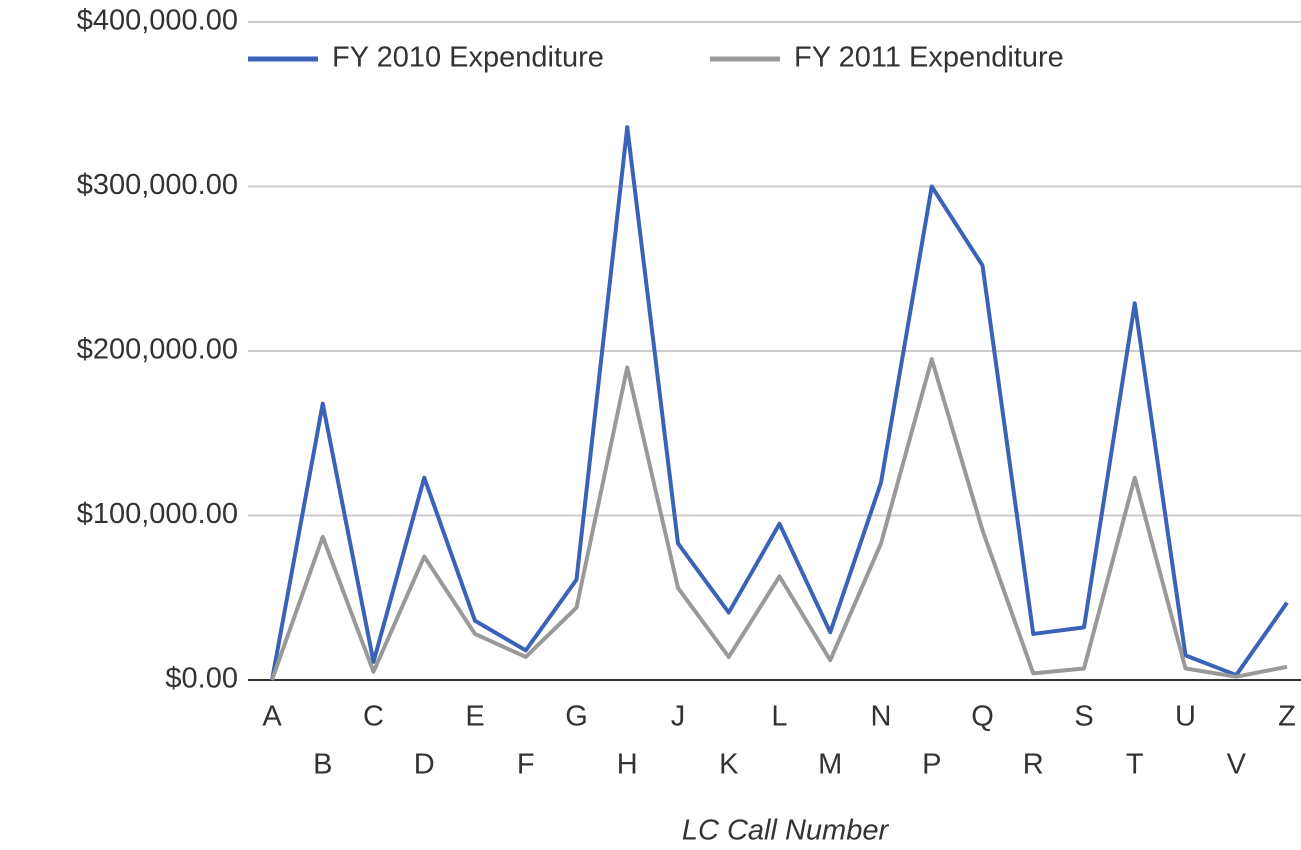 This screenshot has width=1301, height=850. What do you see at coordinates (474, 717) in the screenshot?
I see `x-tick-label: E` at bounding box center [474, 717].